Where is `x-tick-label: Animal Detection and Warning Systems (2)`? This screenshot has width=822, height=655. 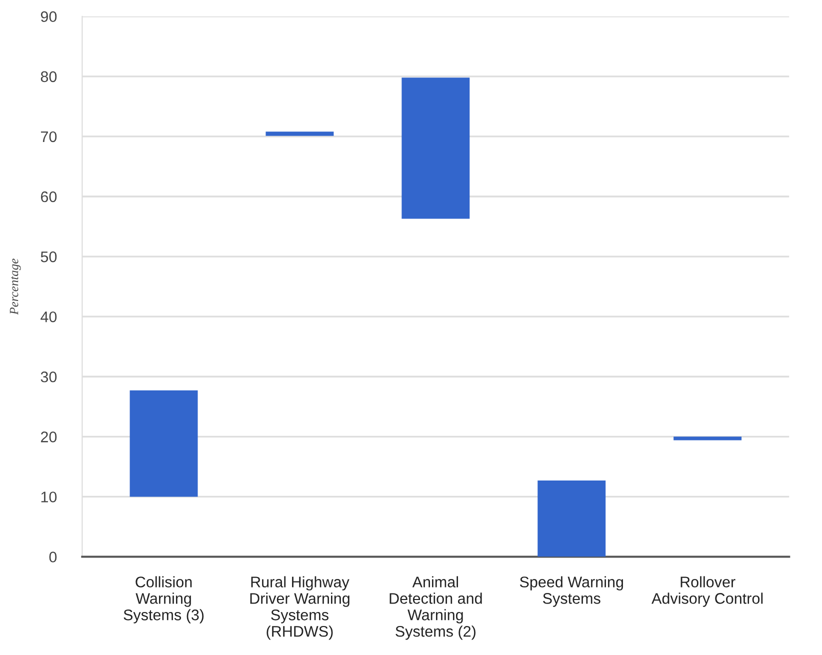 x-tick-label: Animal Detection and Warning Systems (2) is located at coordinates (436, 608).